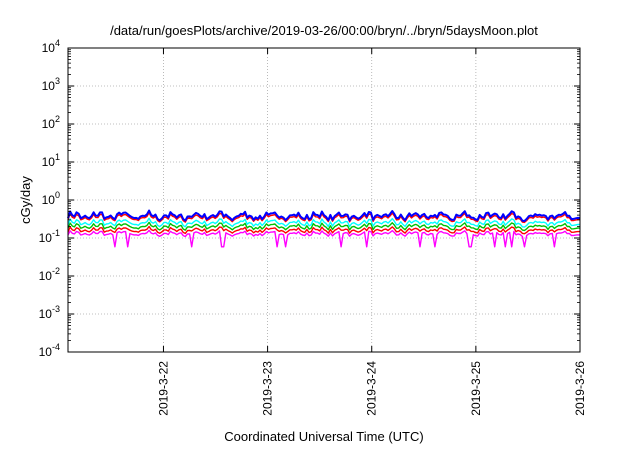 The height and width of the screenshot is (453, 640). I want to click on y-tick-exponent: -2, so click(56, 271).